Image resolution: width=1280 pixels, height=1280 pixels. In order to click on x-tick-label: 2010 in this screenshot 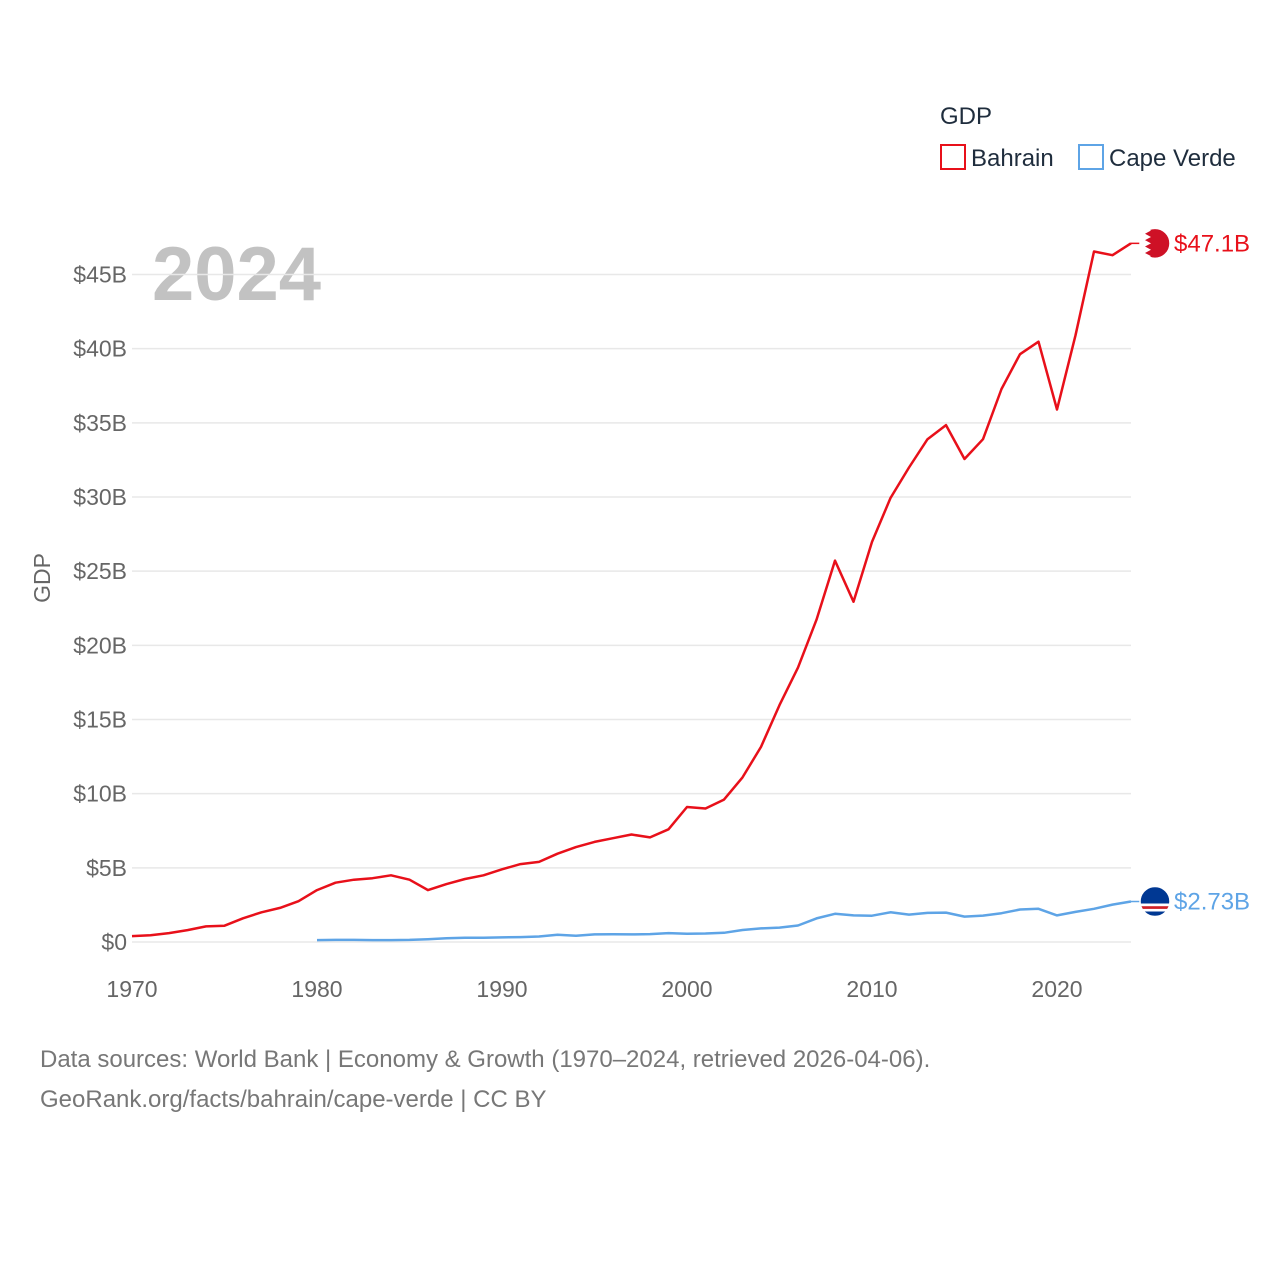, I will do `click(871, 989)`.